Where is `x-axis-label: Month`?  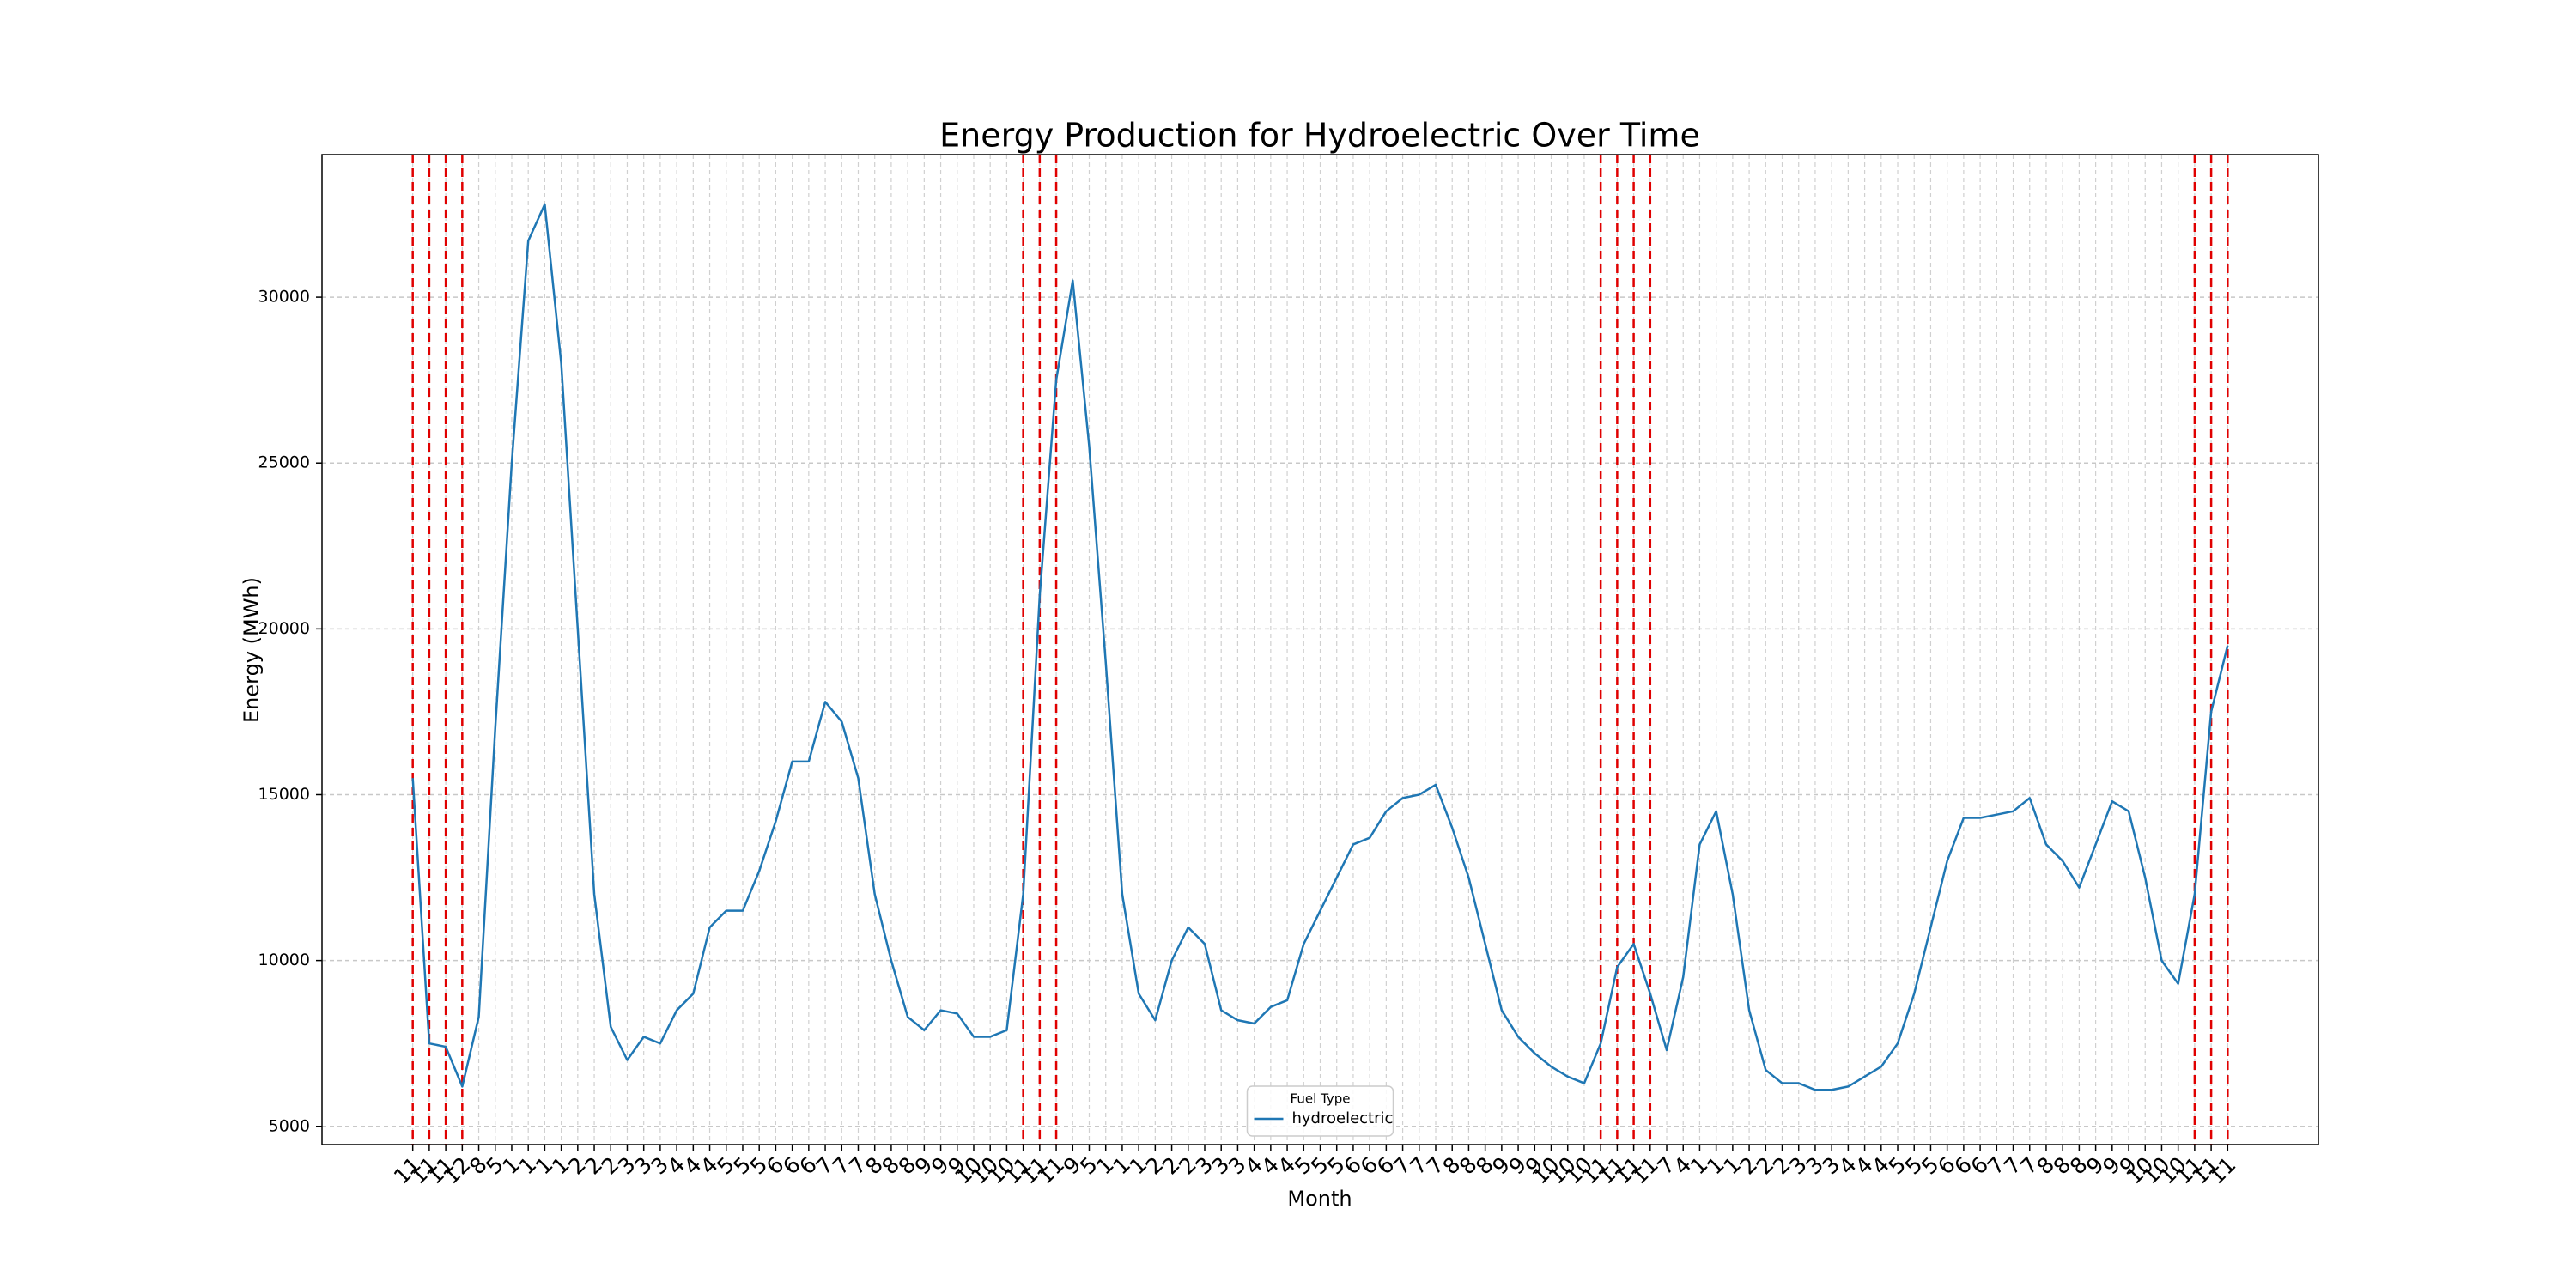
x-axis-label: Month is located at coordinates (1319, 1199).